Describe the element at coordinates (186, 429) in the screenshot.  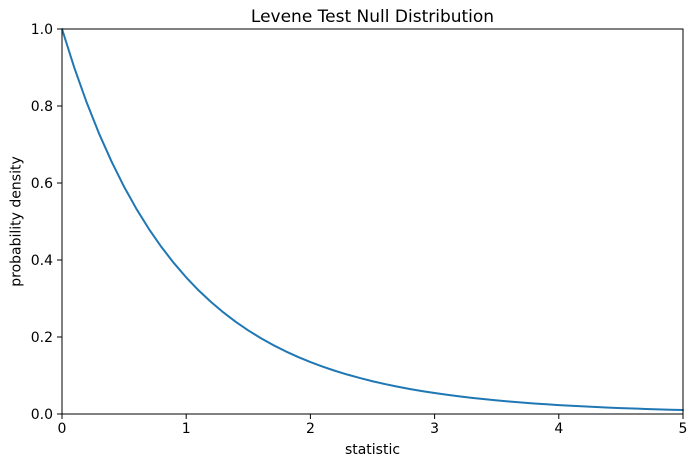
I see `x-tick-label: 1` at that location.